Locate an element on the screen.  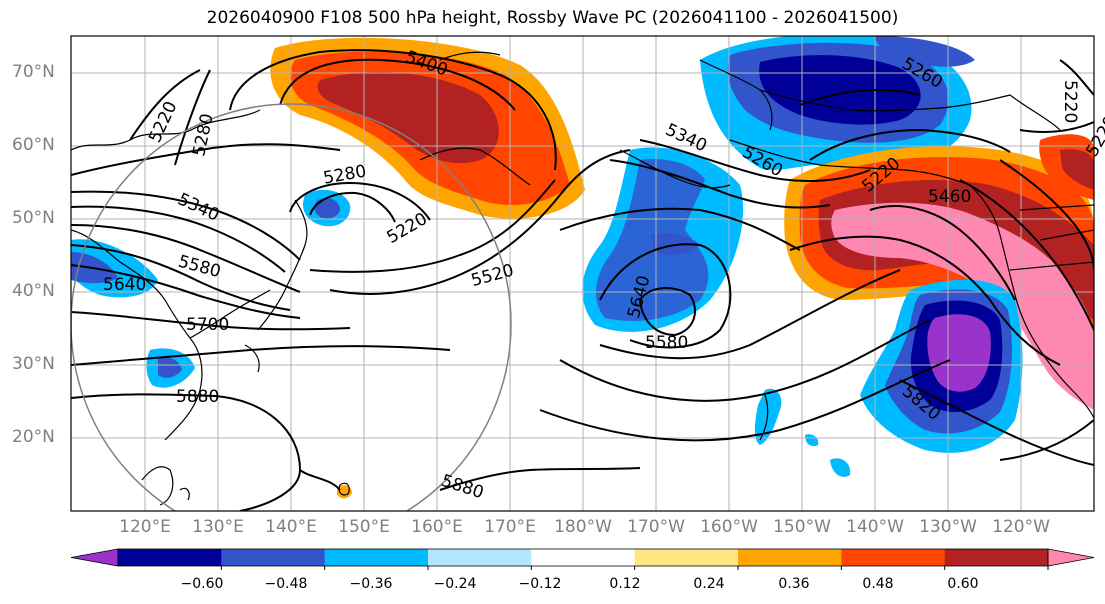
contour-label: 5880 is located at coordinates (197, 397).